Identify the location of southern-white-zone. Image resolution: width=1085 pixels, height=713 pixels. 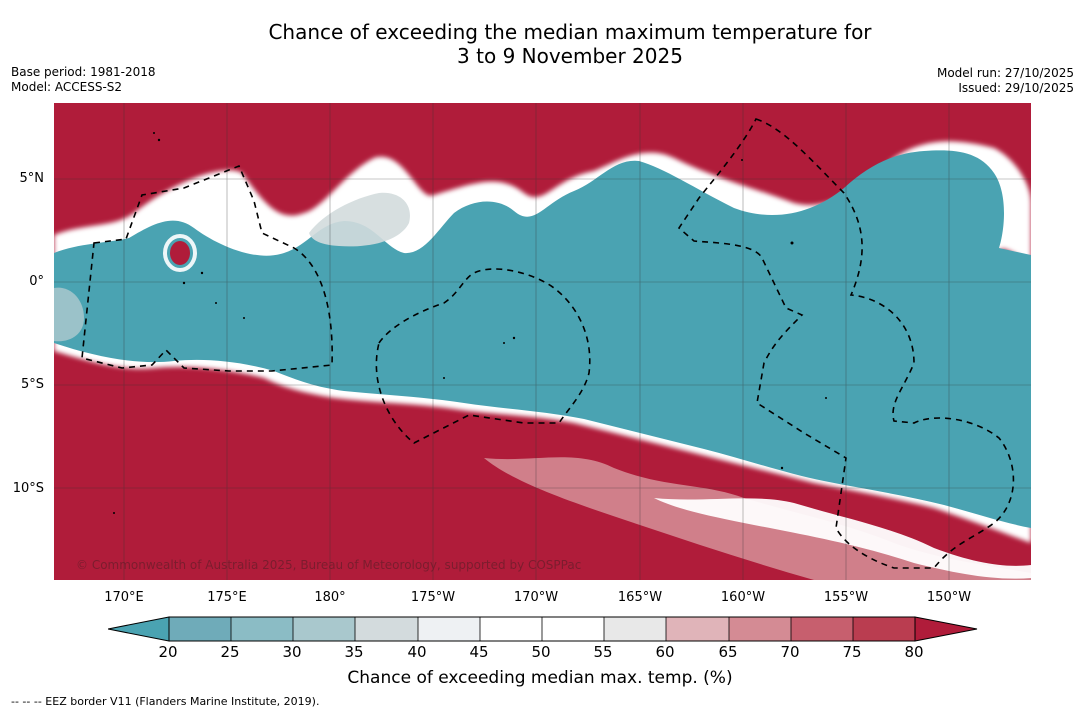
(842, 538).